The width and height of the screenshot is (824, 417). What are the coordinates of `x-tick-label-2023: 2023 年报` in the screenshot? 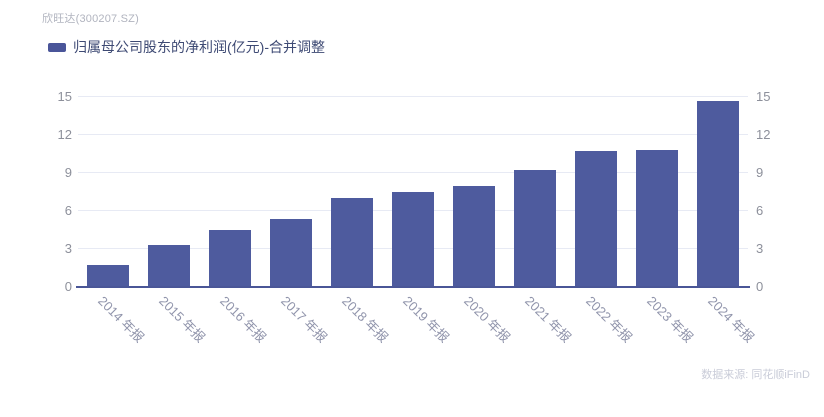 It's located at (669, 319).